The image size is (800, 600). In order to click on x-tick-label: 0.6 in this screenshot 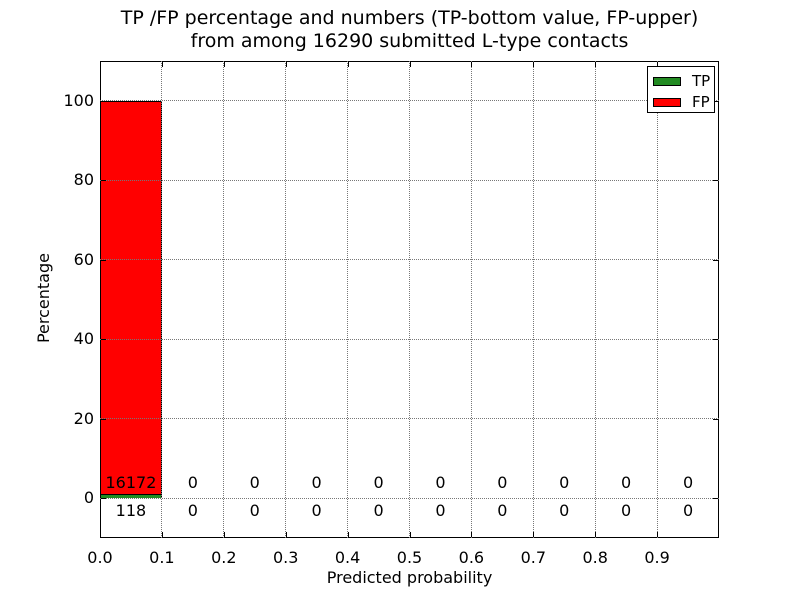, I will do `click(471, 557)`.